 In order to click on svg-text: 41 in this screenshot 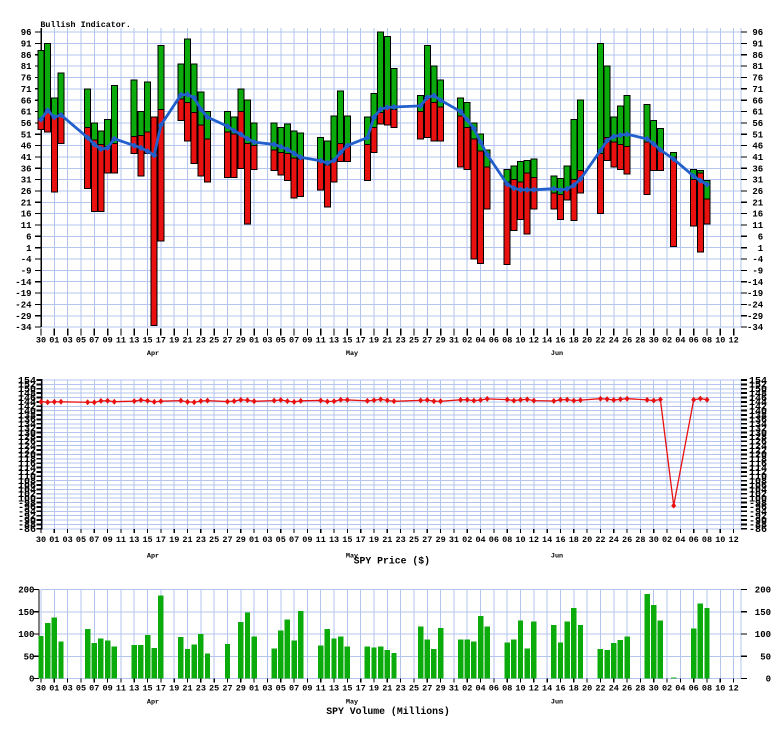, I will do `click(26, 158)`.